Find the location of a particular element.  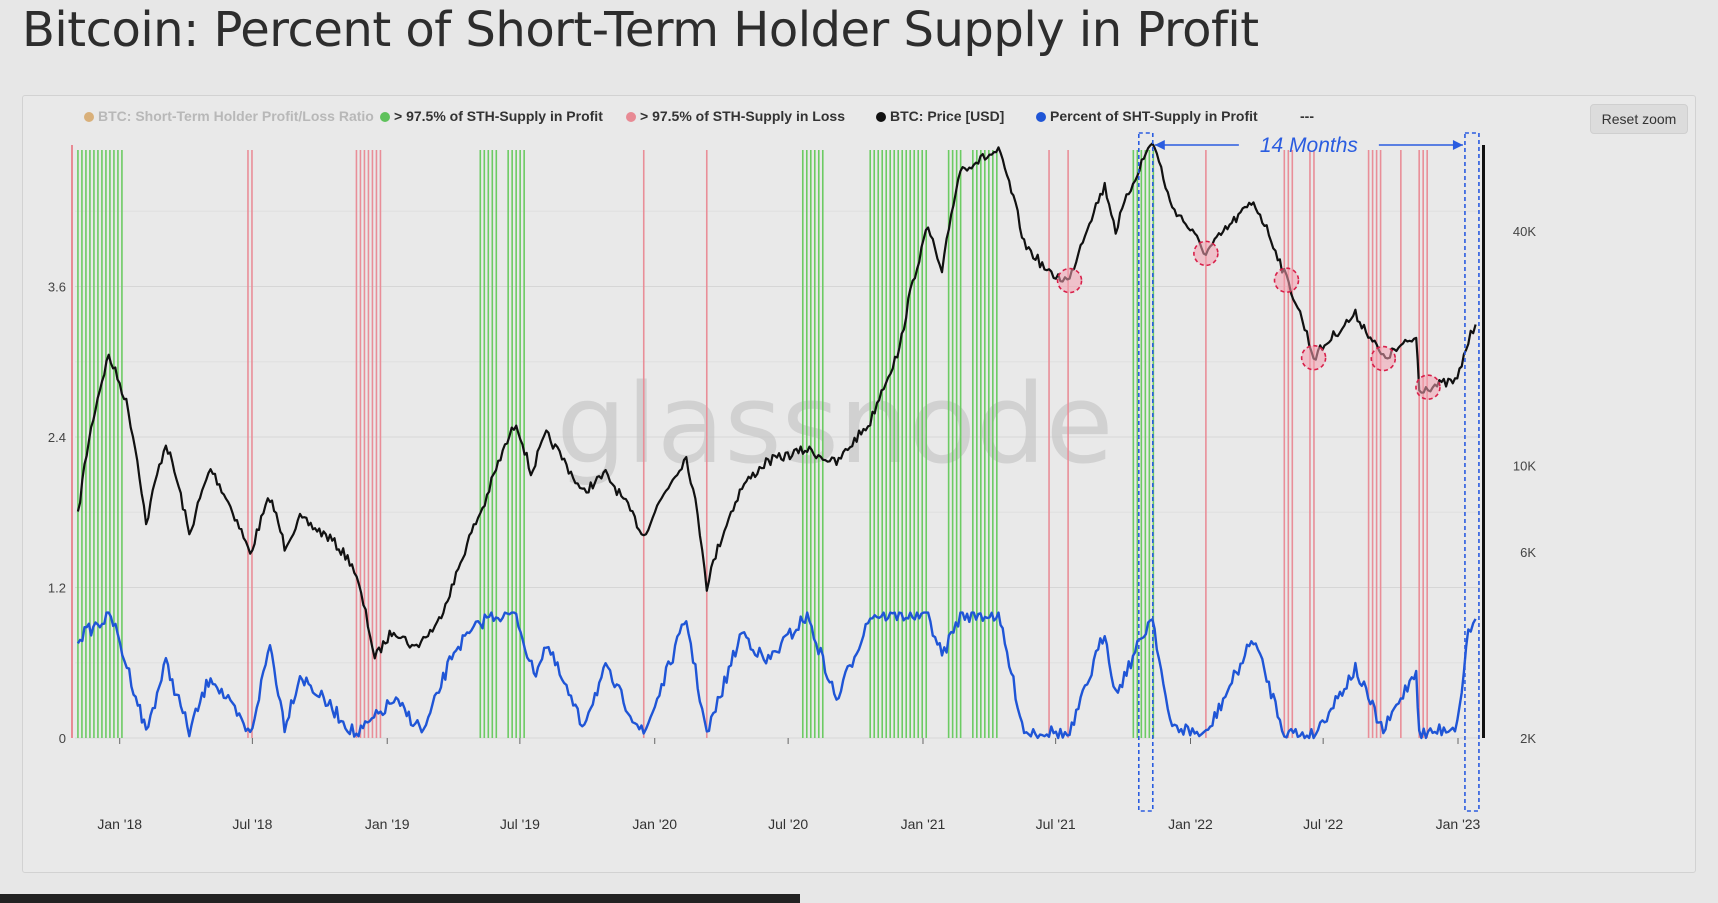

arrowhead-right is located at coordinates (1457, 145).